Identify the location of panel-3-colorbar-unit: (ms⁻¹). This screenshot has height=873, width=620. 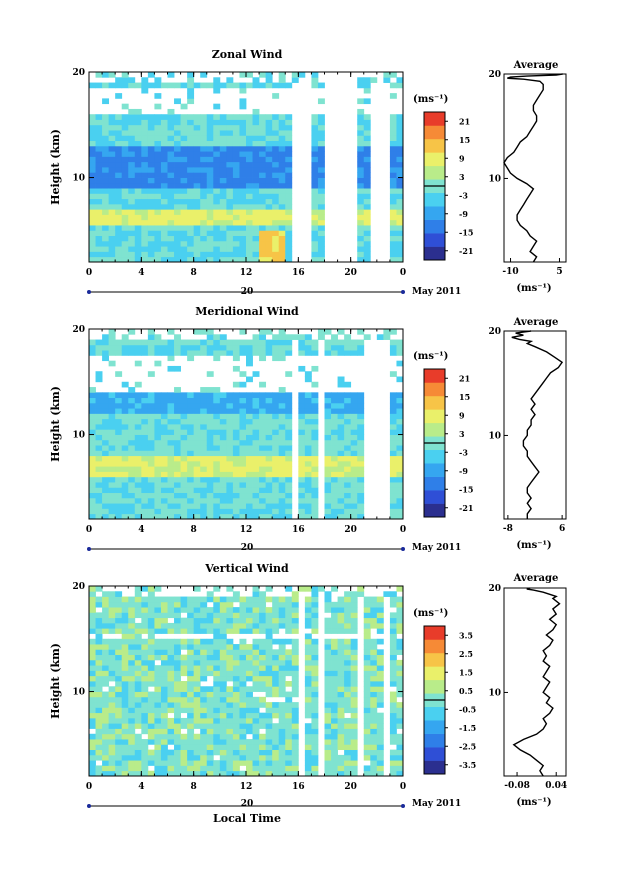
(430, 613).